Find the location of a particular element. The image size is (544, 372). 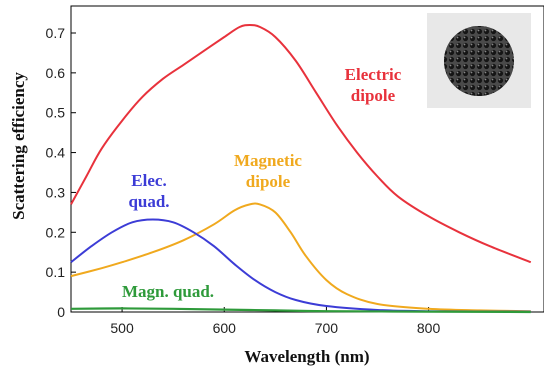

magnetic-dipole-label: dipole is located at coordinates (268, 181).